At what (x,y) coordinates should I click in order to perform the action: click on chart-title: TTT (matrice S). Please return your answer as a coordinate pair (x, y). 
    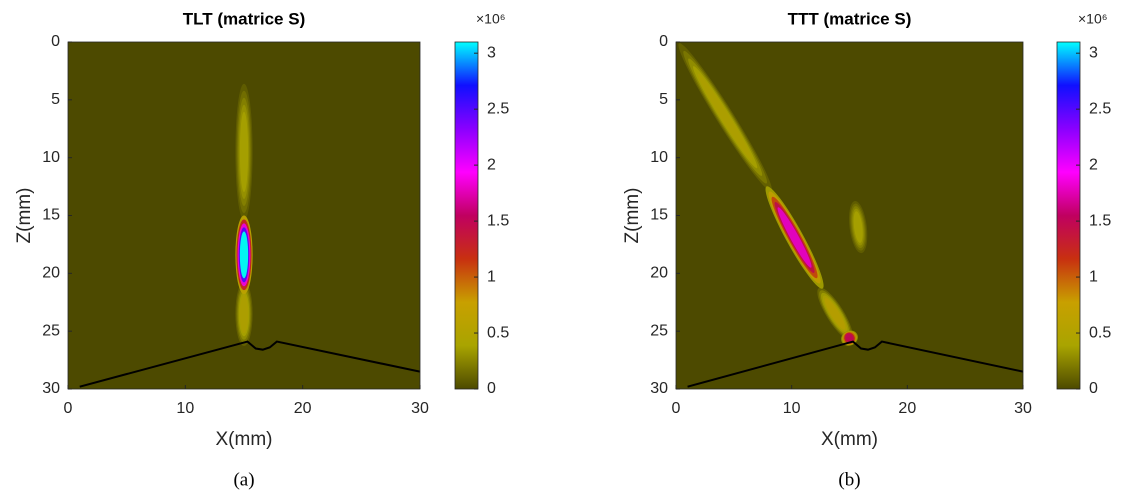
    Looking at the image, I should click on (850, 18).